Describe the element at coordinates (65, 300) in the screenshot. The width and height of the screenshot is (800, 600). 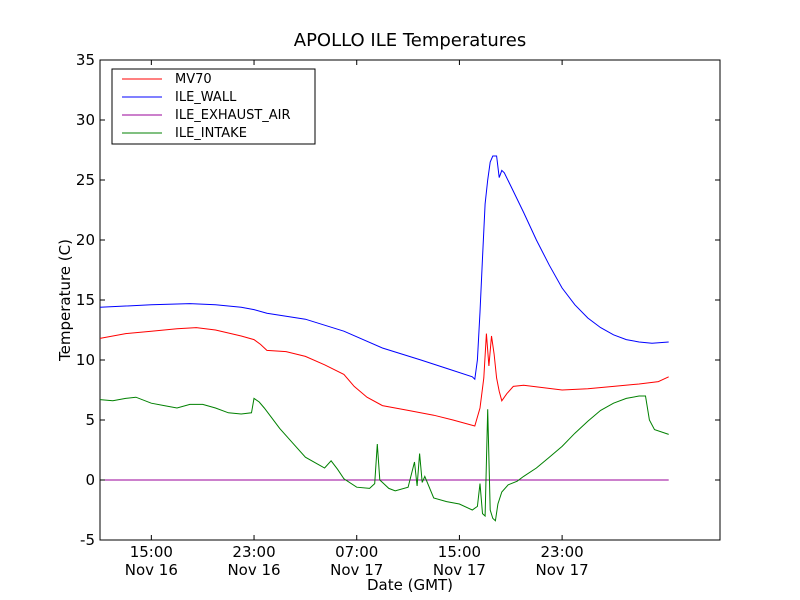
I see `y-axis-label: Temperature (C)` at that location.